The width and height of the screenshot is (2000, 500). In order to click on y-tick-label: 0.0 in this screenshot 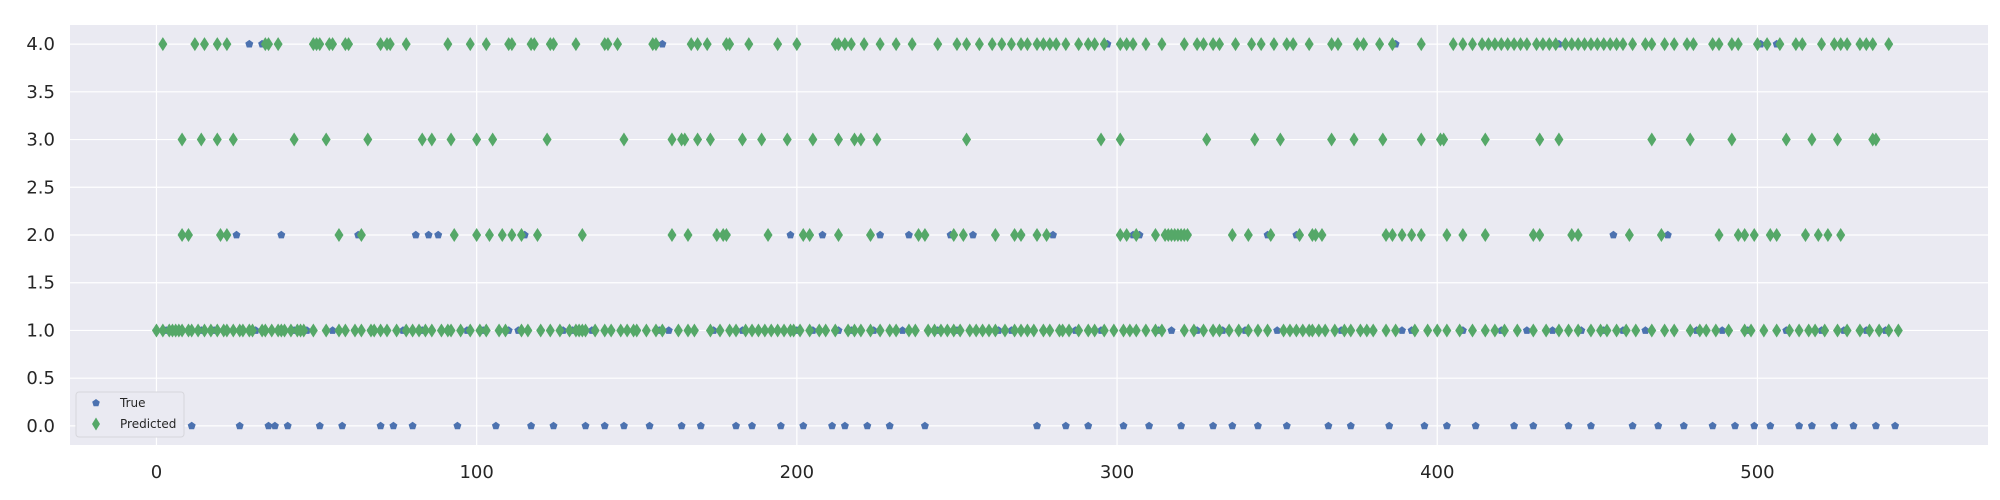, I will do `click(40, 426)`.